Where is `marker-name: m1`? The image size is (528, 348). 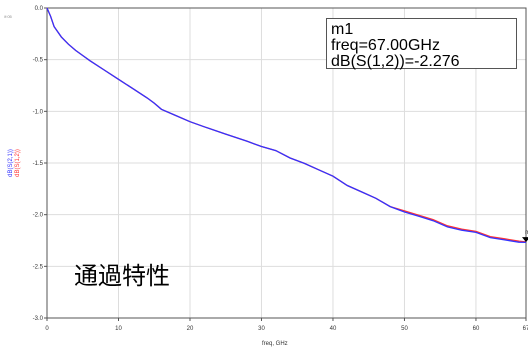
marker-name: m1 is located at coordinates (342, 29).